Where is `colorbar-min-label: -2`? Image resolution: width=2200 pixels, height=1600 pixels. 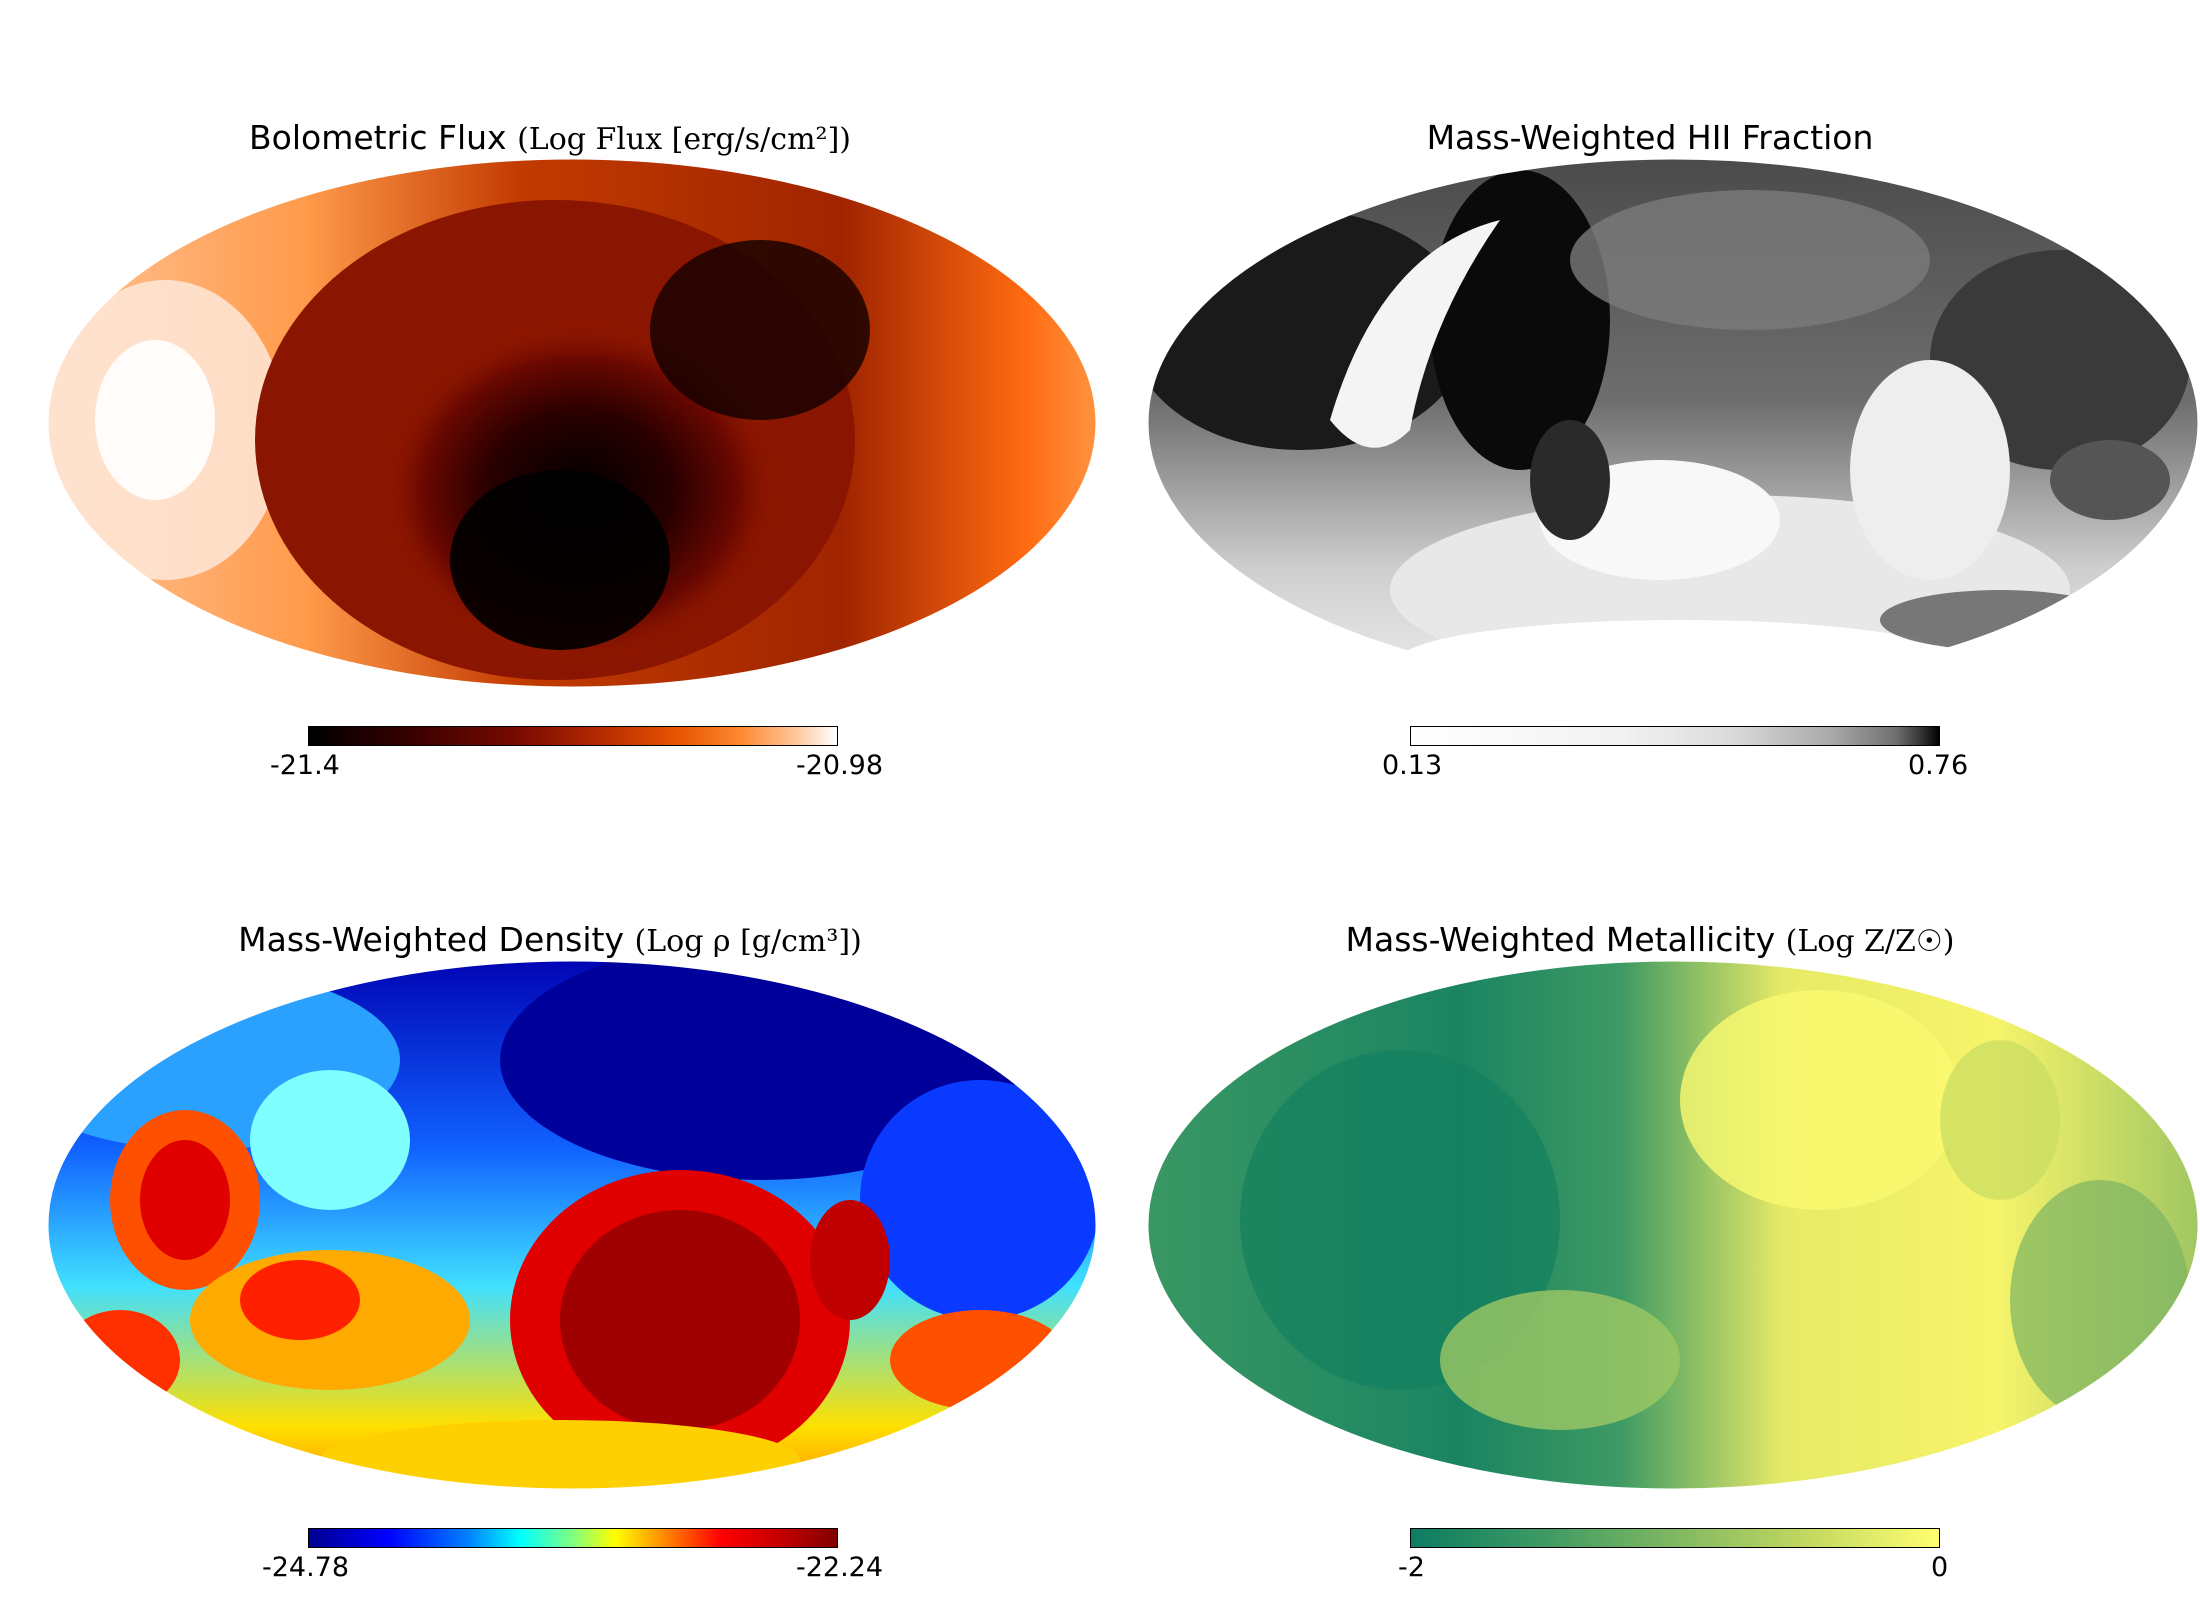 colorbar-min-label: -2 is located at coordinates (1411, 1567).